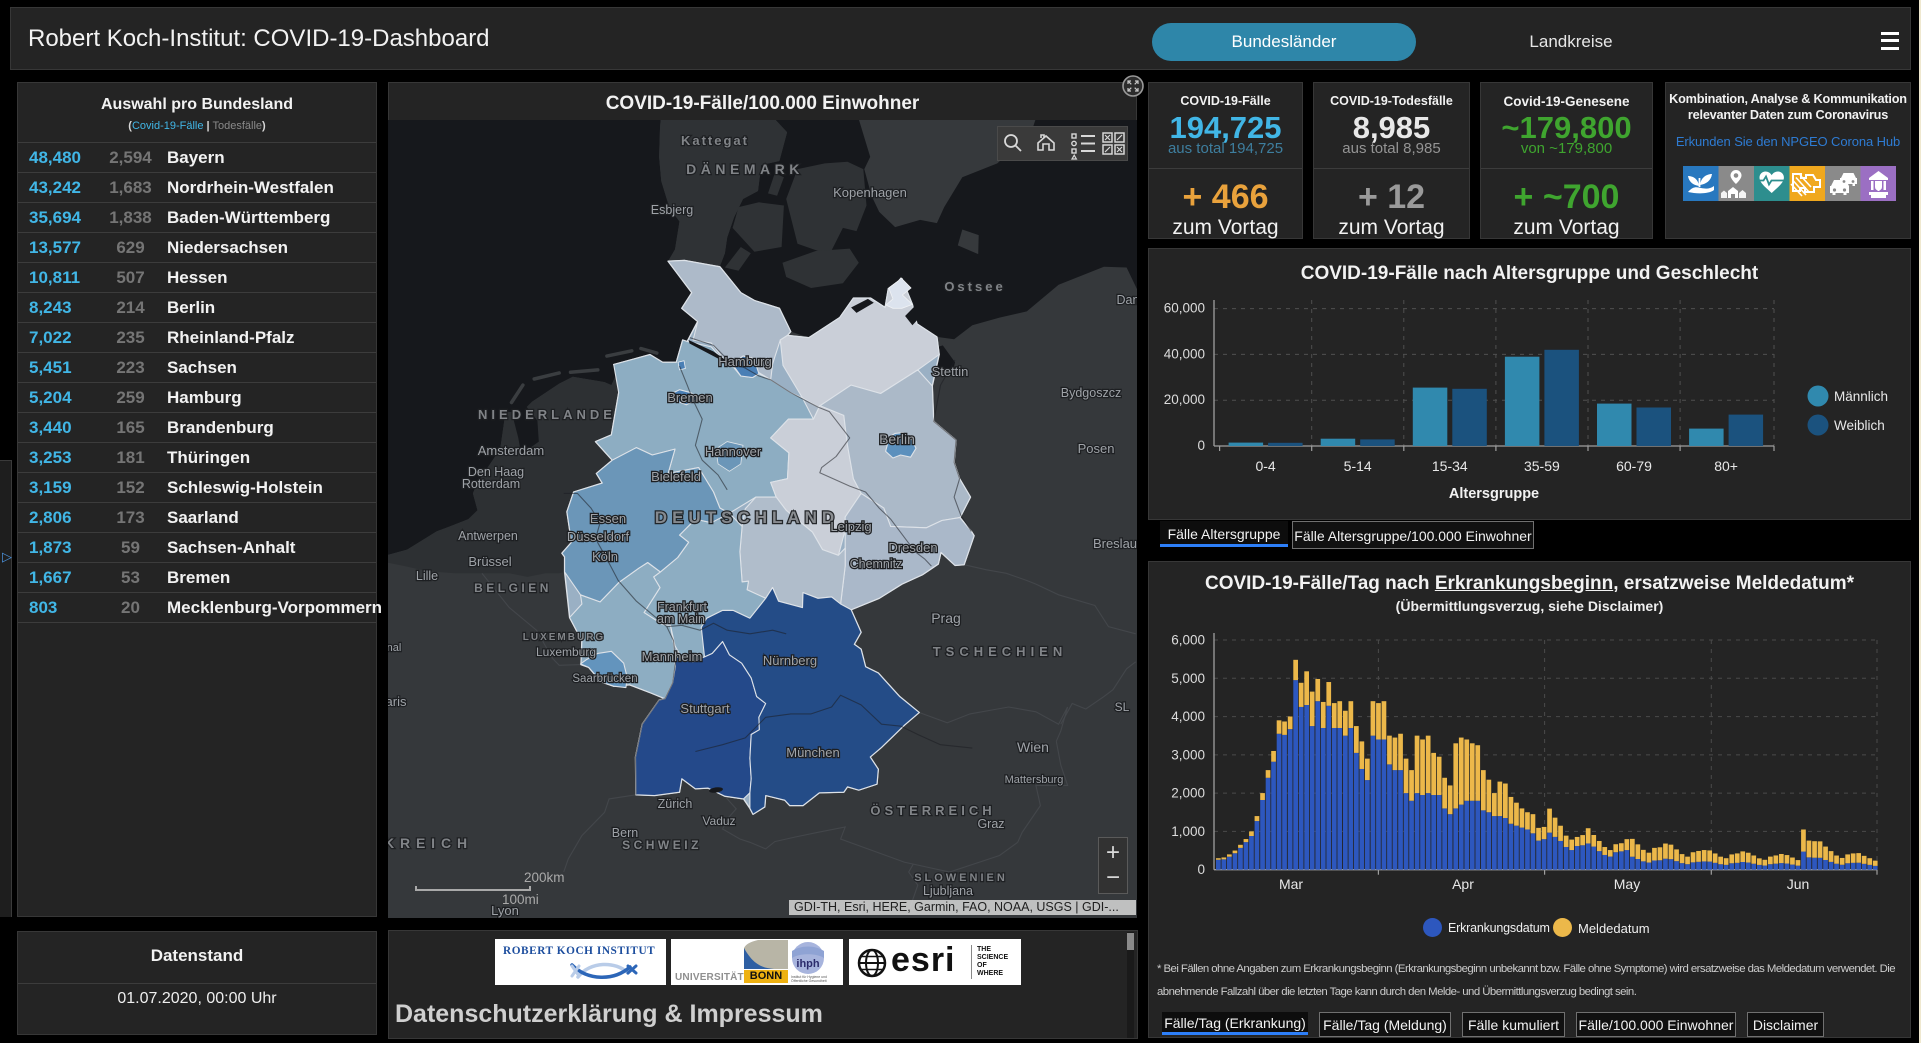 Image resolution: width=1921 pixels, height=1043 pixels. I want to click on svg-text: SCHWEIZ, so click(662, 845).